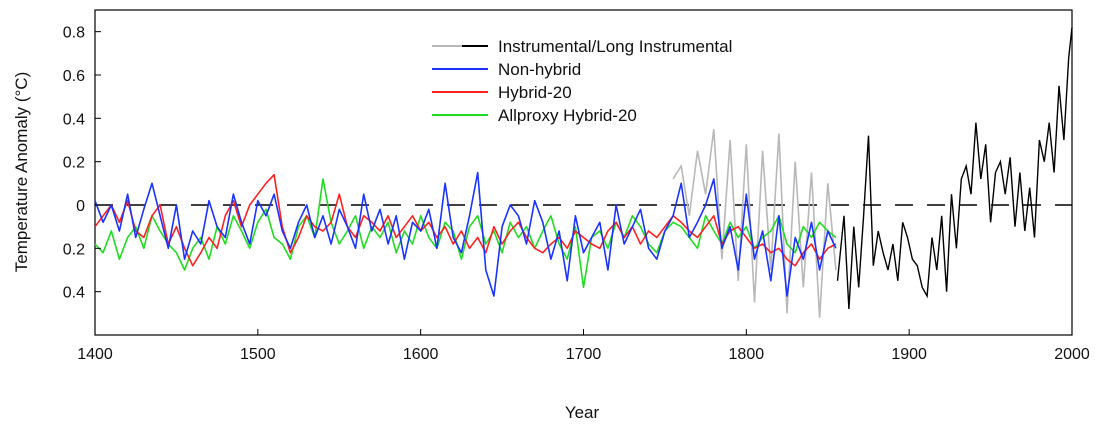  I want to click on x-tick-label: 1900, so click(909, 354).